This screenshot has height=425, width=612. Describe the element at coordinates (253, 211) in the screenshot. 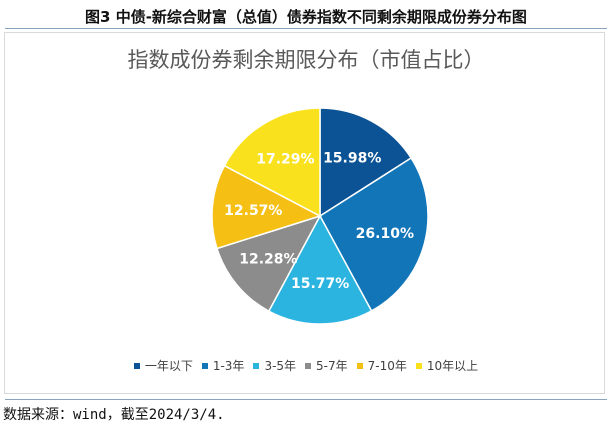

I see `slice-label-5: 12.57%` at that location.